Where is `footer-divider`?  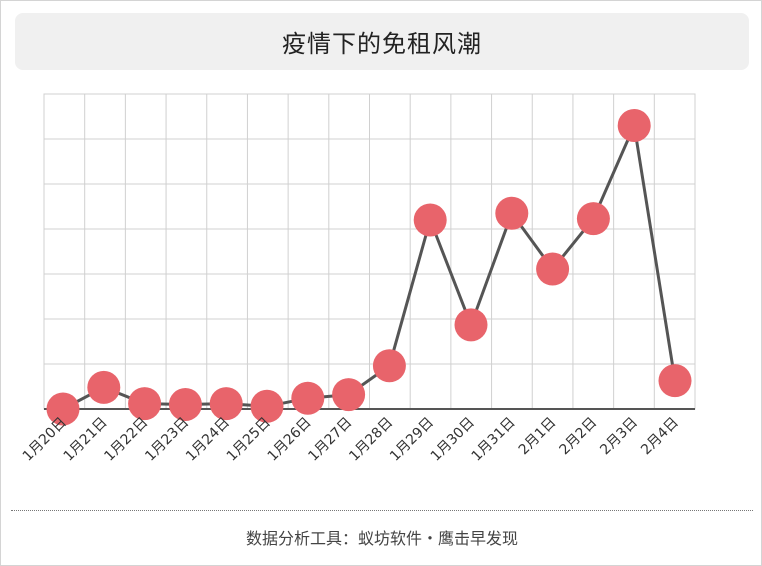 footer-divider is located at coordinates (382, 510).